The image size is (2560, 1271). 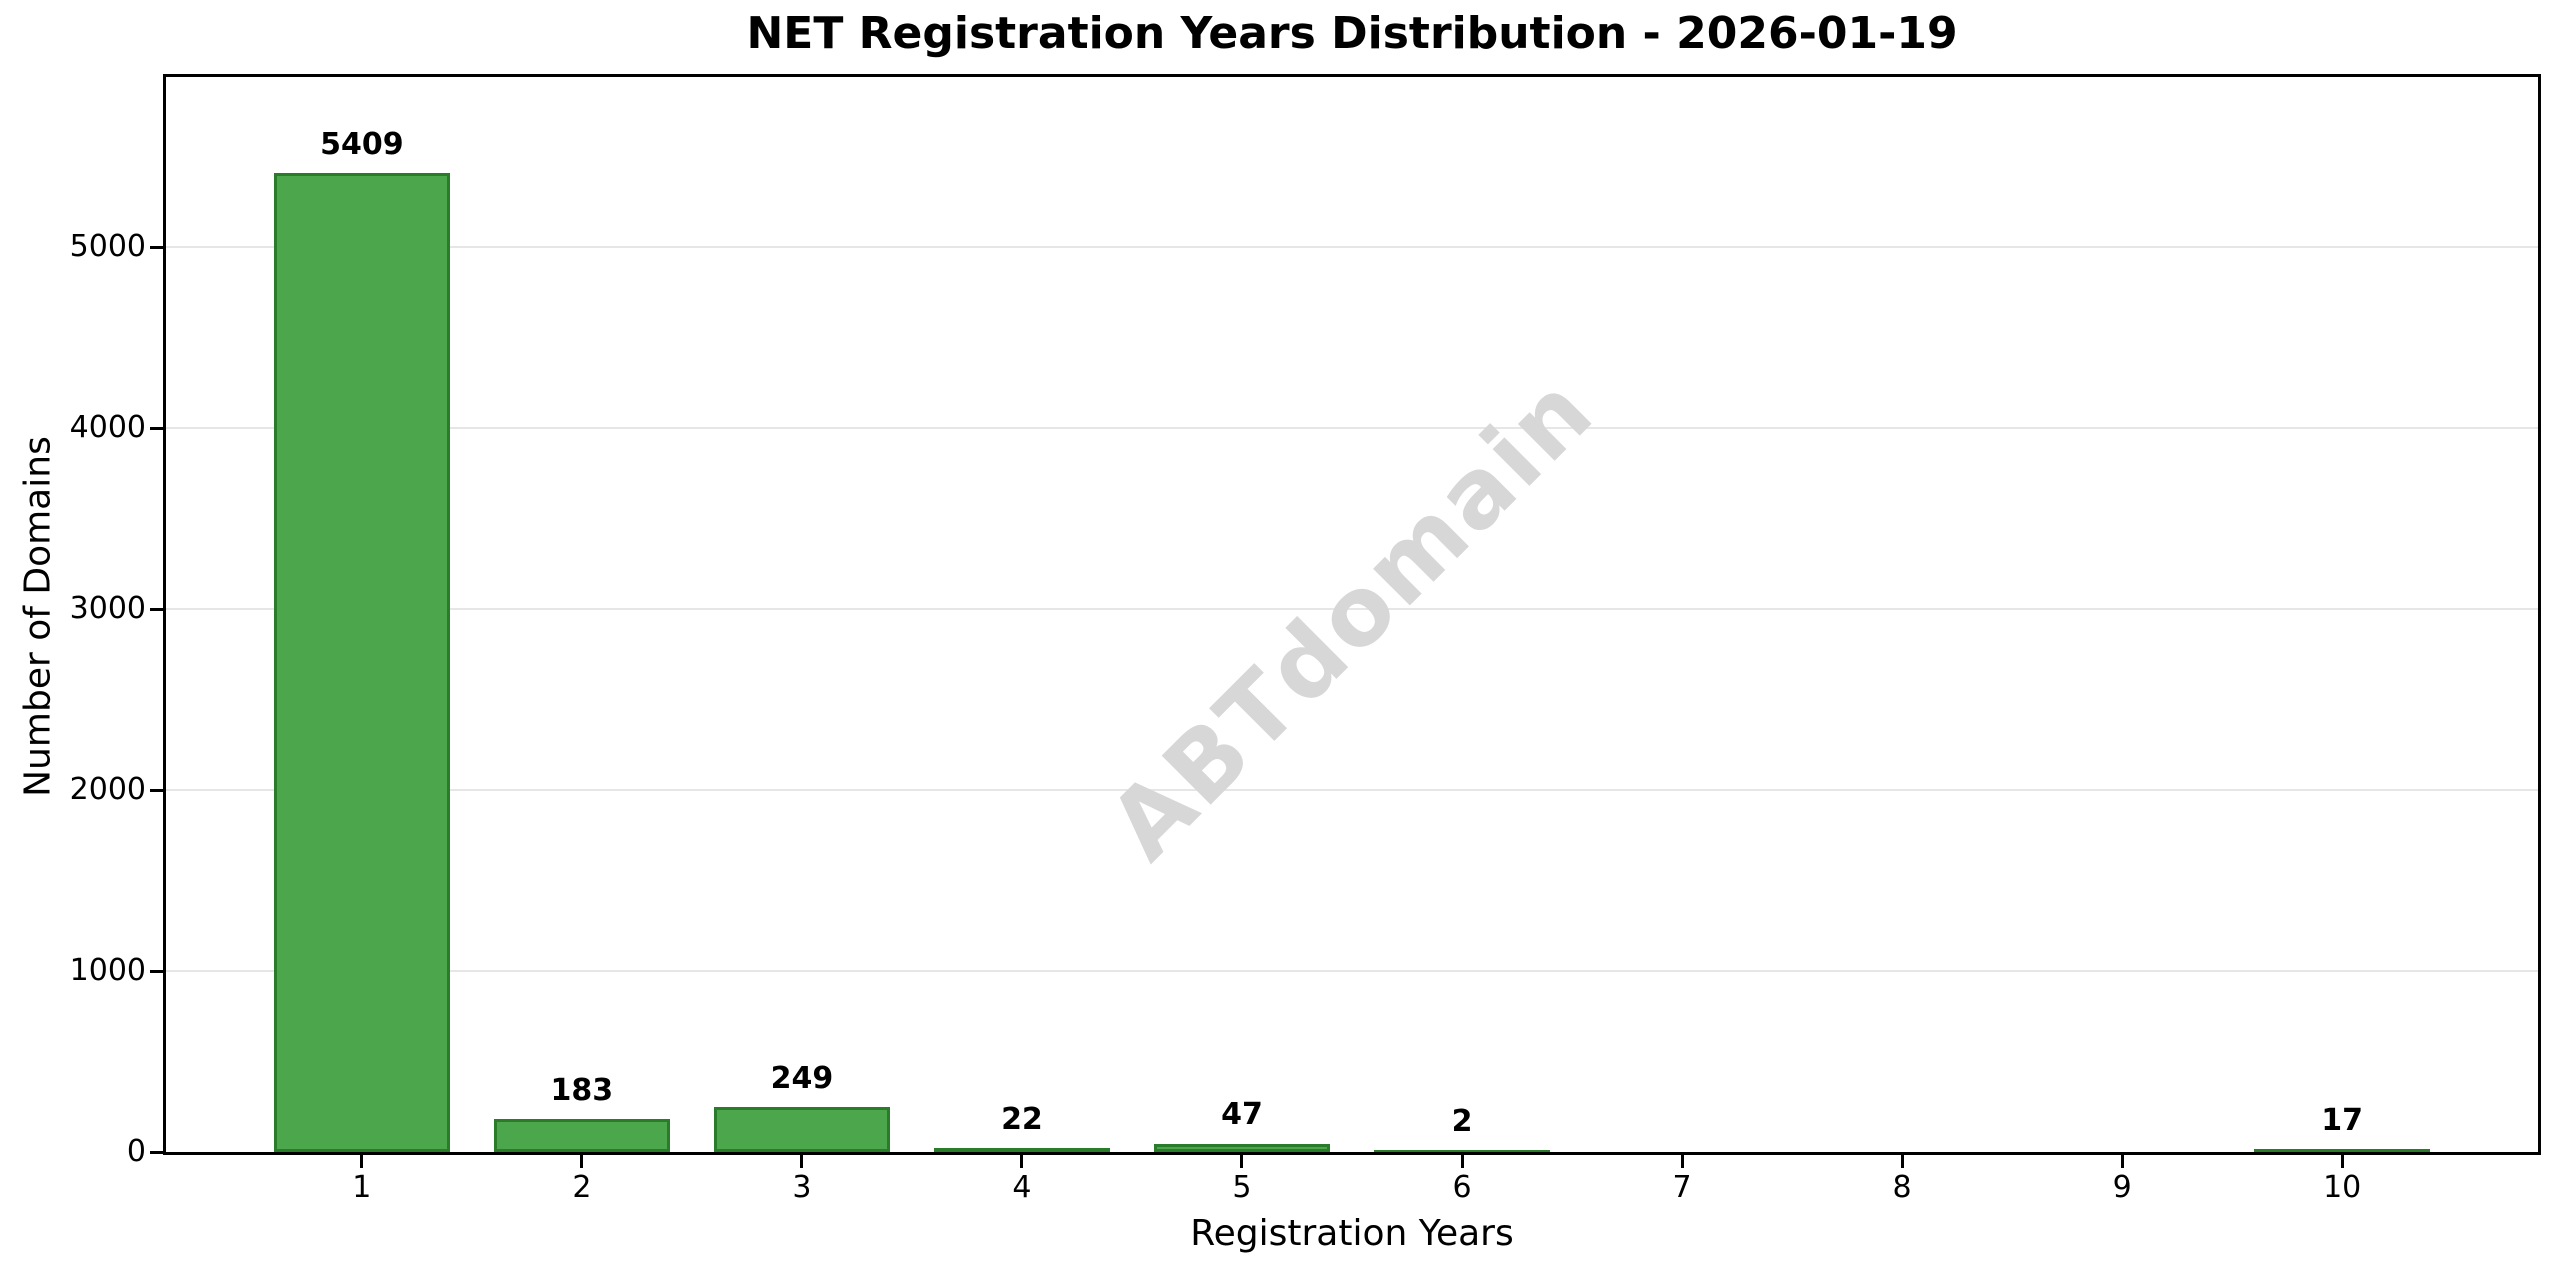 I want to click on x-tick-label-6: 6, so click(x=1462, y=1187).